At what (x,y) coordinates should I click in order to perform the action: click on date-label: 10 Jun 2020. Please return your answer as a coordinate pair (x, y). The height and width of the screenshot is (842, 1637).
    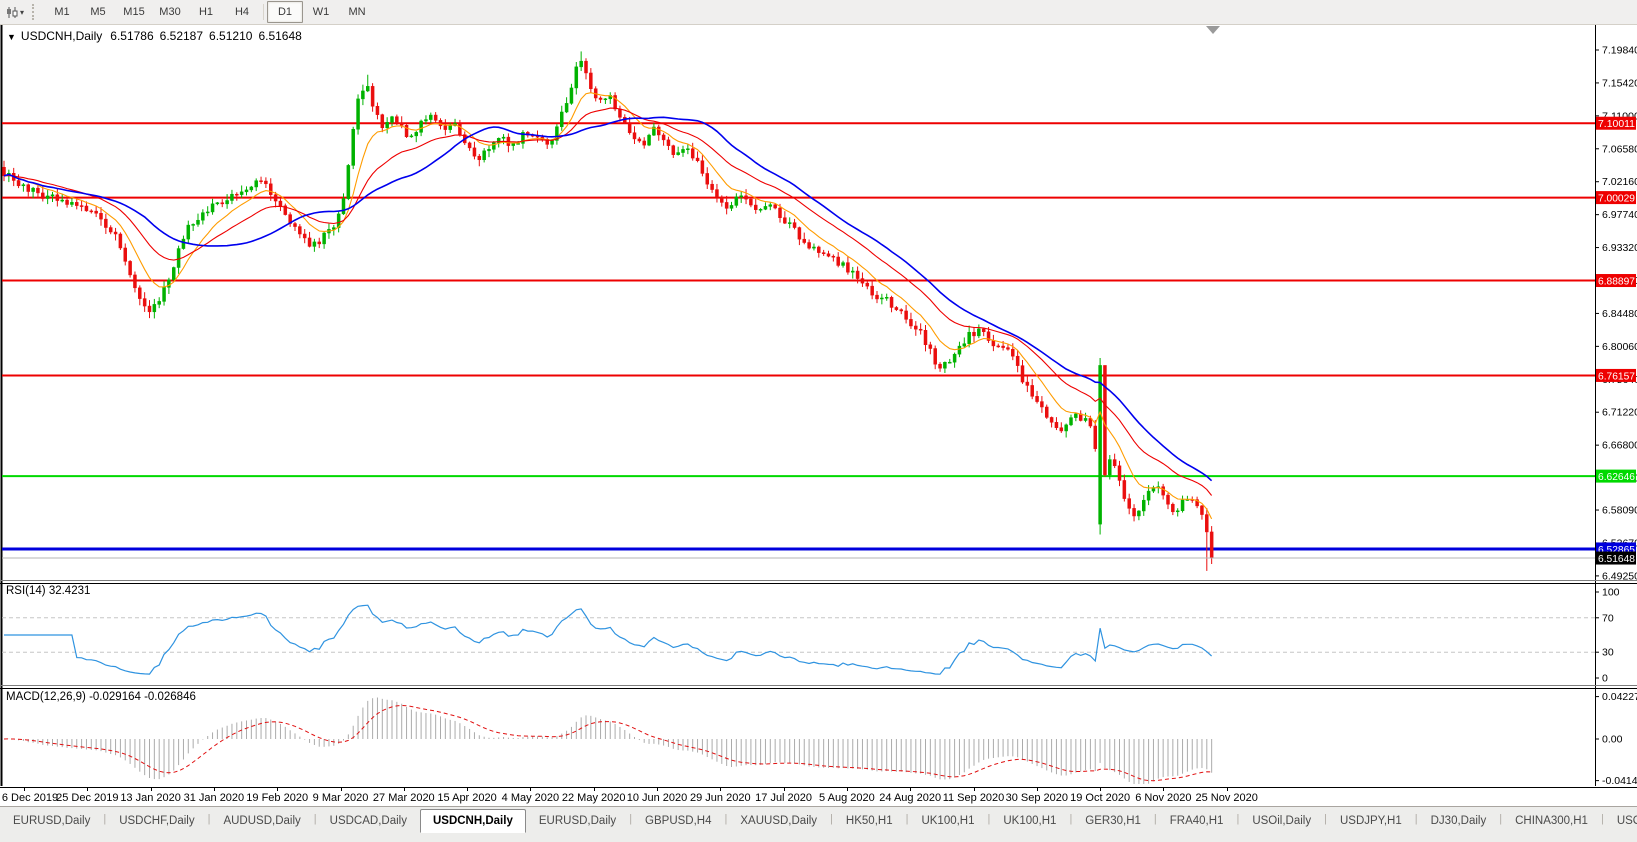
    Looking at the image, I should click on (657, 798).